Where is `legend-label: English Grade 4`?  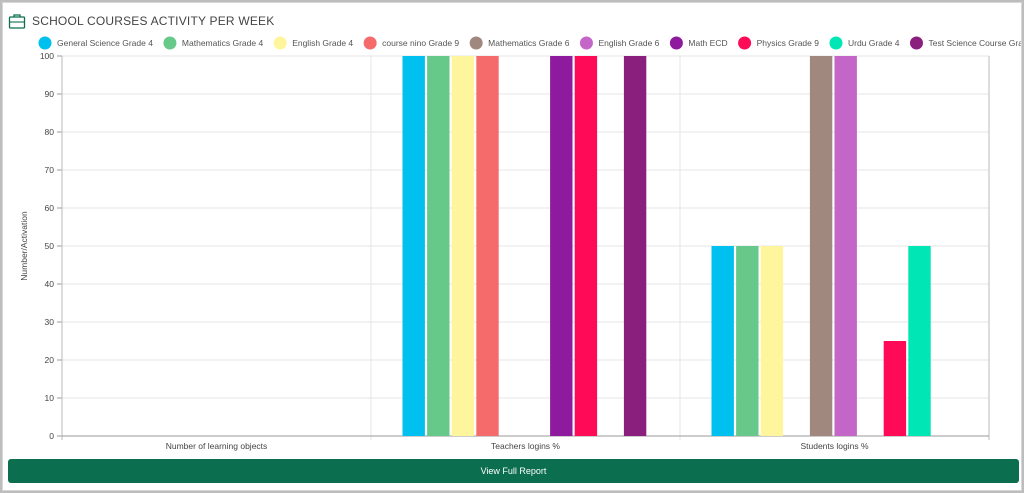 legend-label: English Grade 4 is located at coordinates (322, 43).